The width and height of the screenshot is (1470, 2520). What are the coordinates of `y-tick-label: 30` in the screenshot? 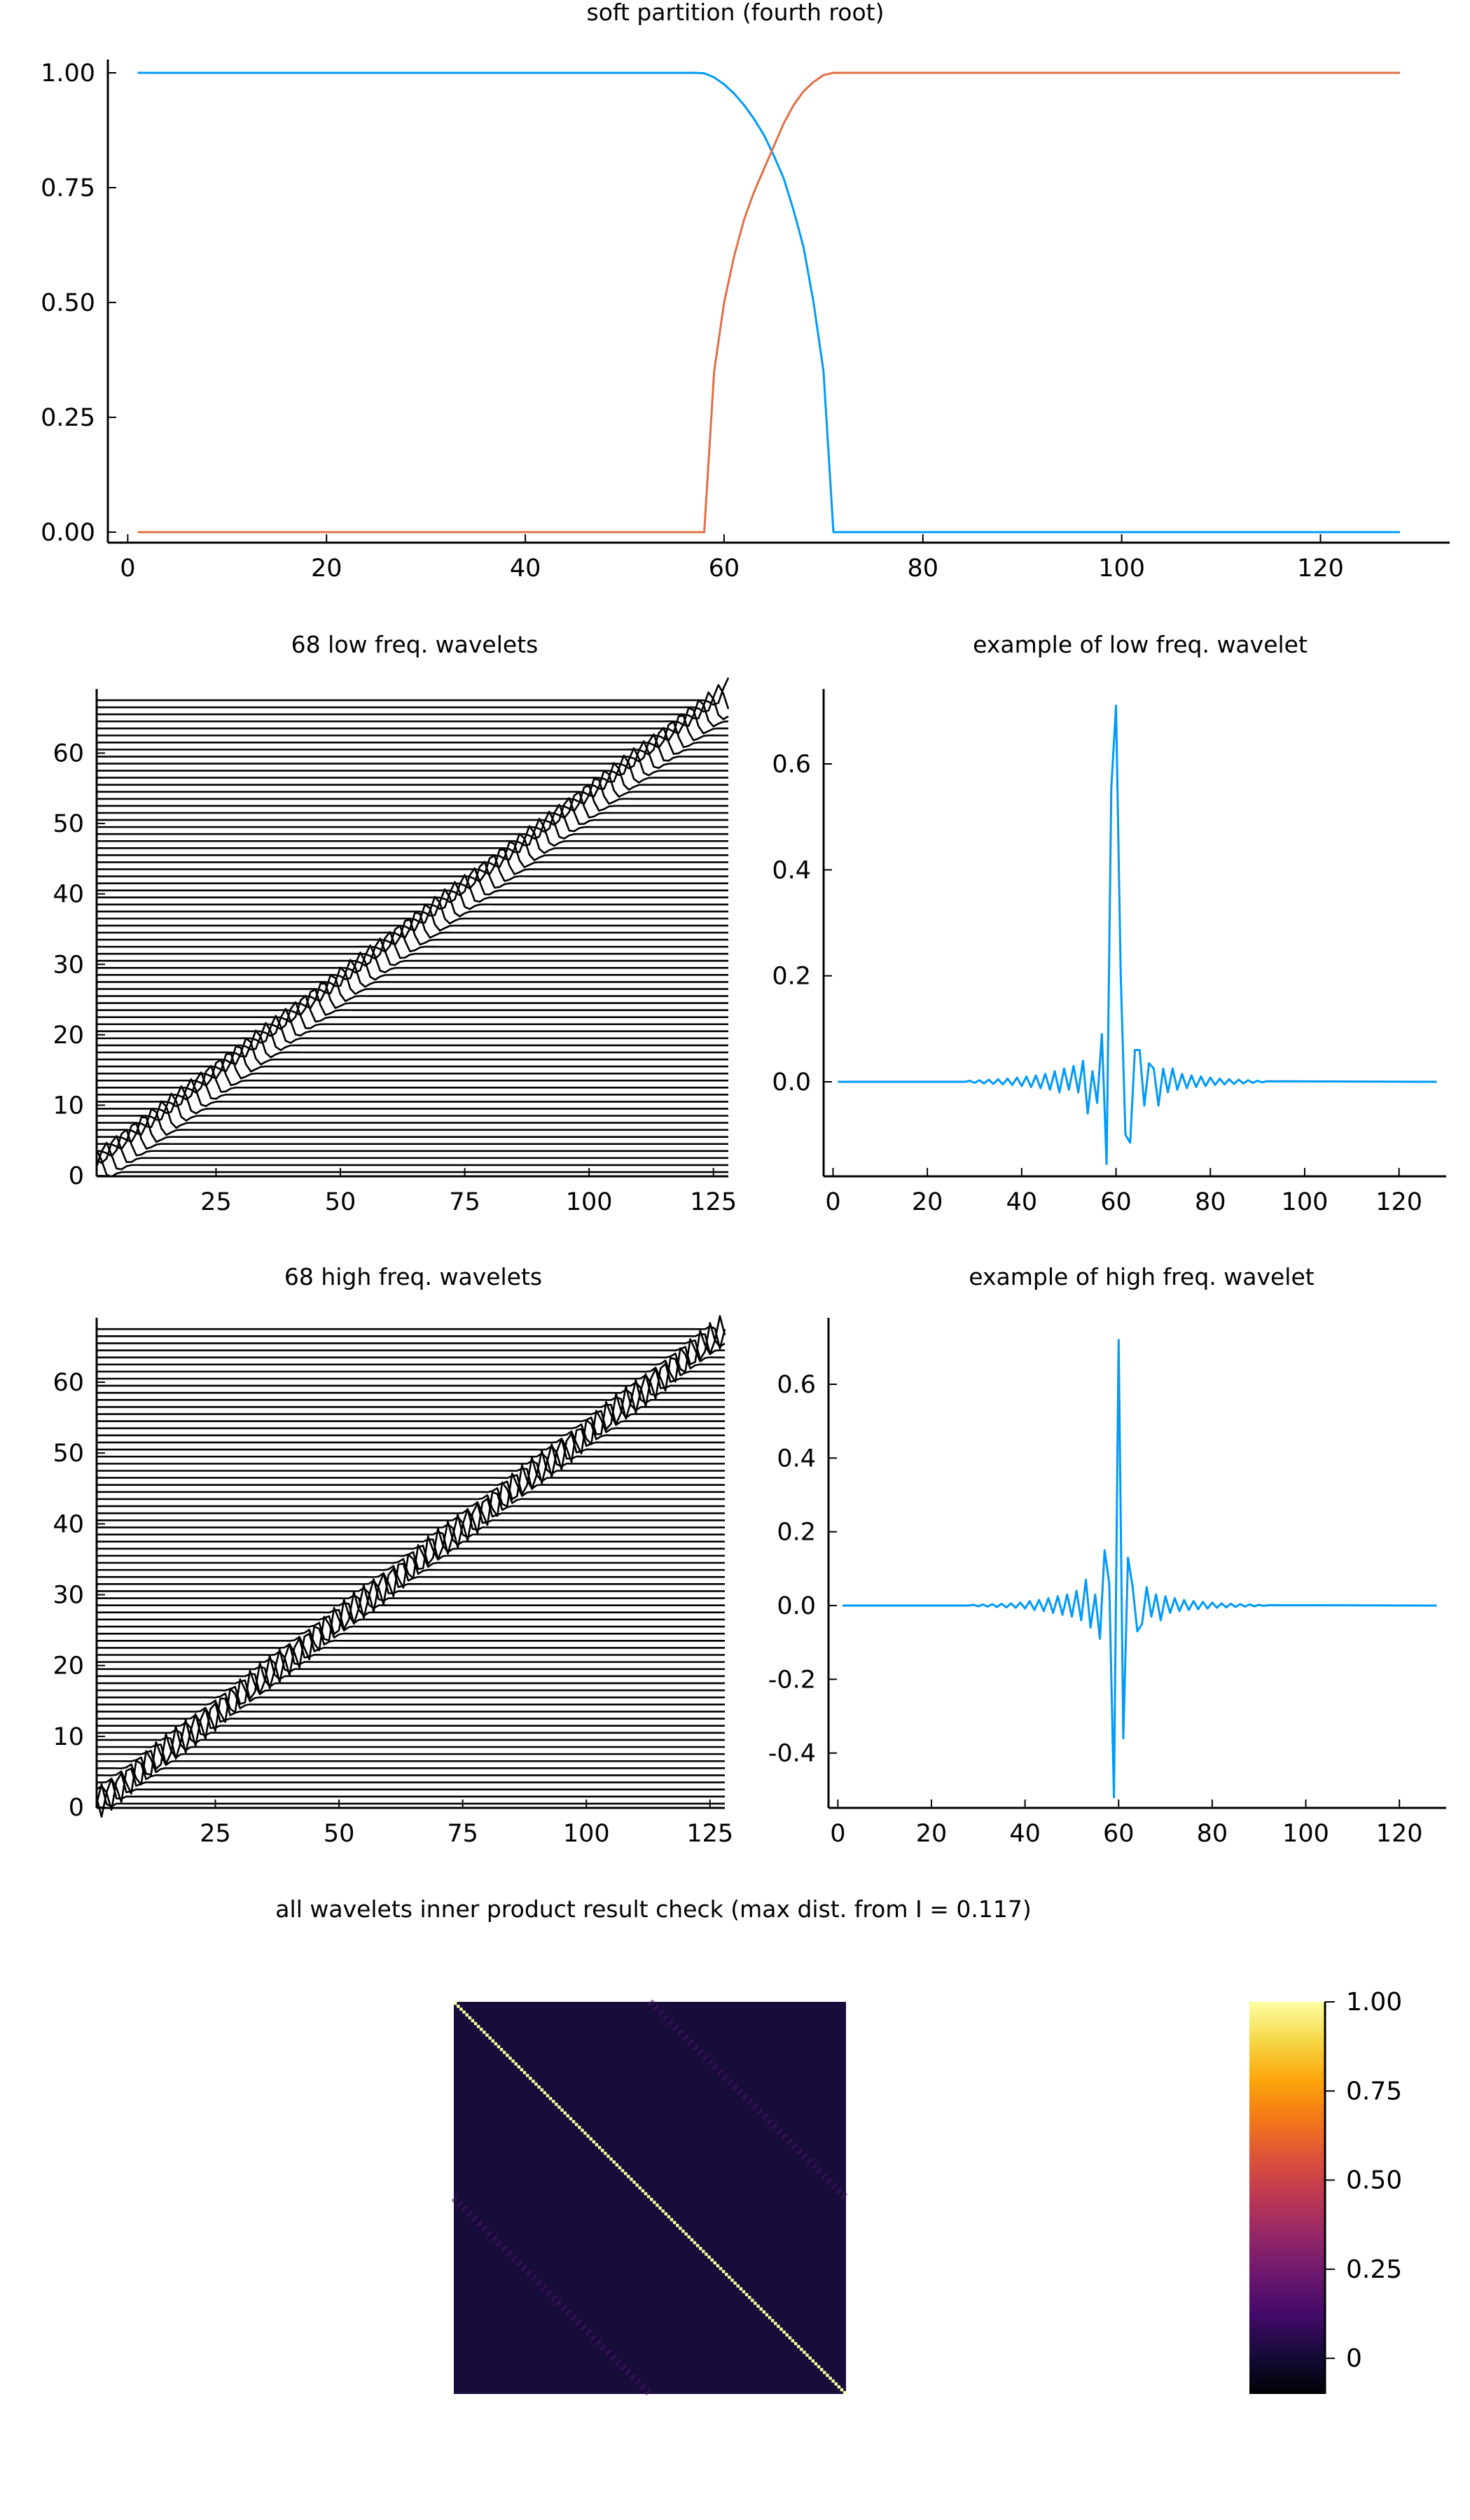 It's located at (68, 1596).